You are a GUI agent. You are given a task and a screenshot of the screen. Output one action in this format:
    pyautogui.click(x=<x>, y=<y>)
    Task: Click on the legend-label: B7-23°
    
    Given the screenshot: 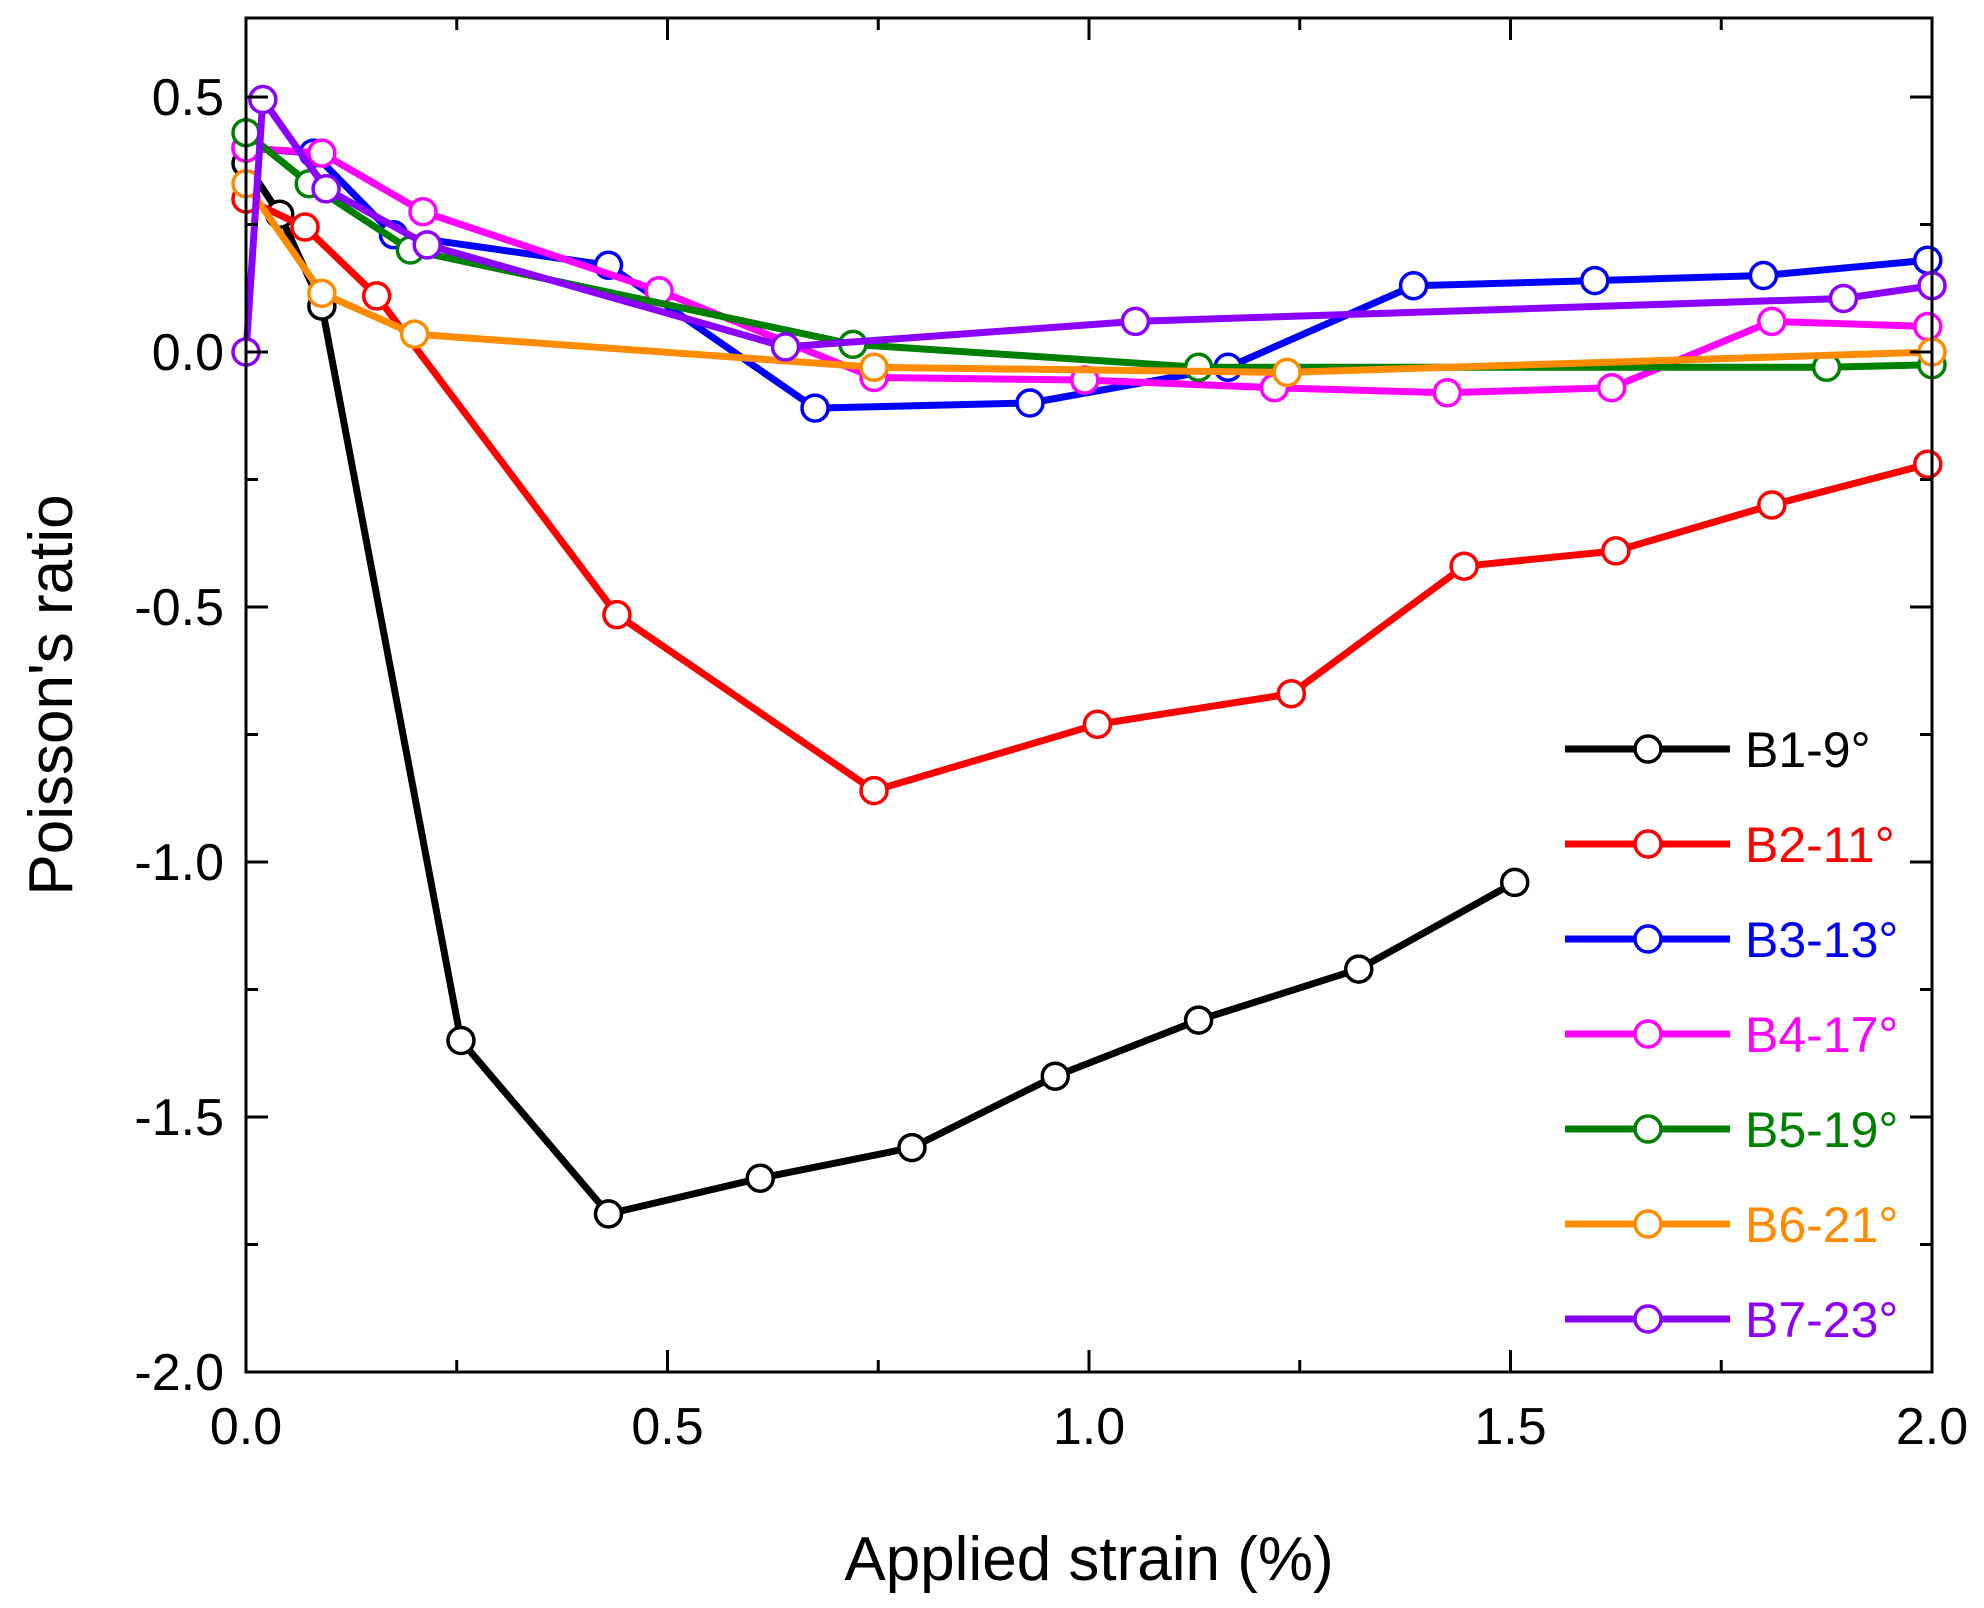 What is the action you would take?
    pyautogui.click(x=1821, y=1320)
    